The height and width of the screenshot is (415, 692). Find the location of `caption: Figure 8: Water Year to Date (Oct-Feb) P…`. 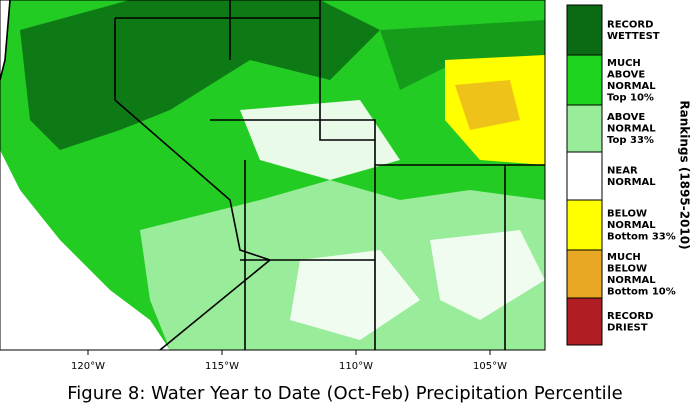

caption: Figure 8: Water Year to Date (Oct-Feb) P… is located at coordinates (345, 393).